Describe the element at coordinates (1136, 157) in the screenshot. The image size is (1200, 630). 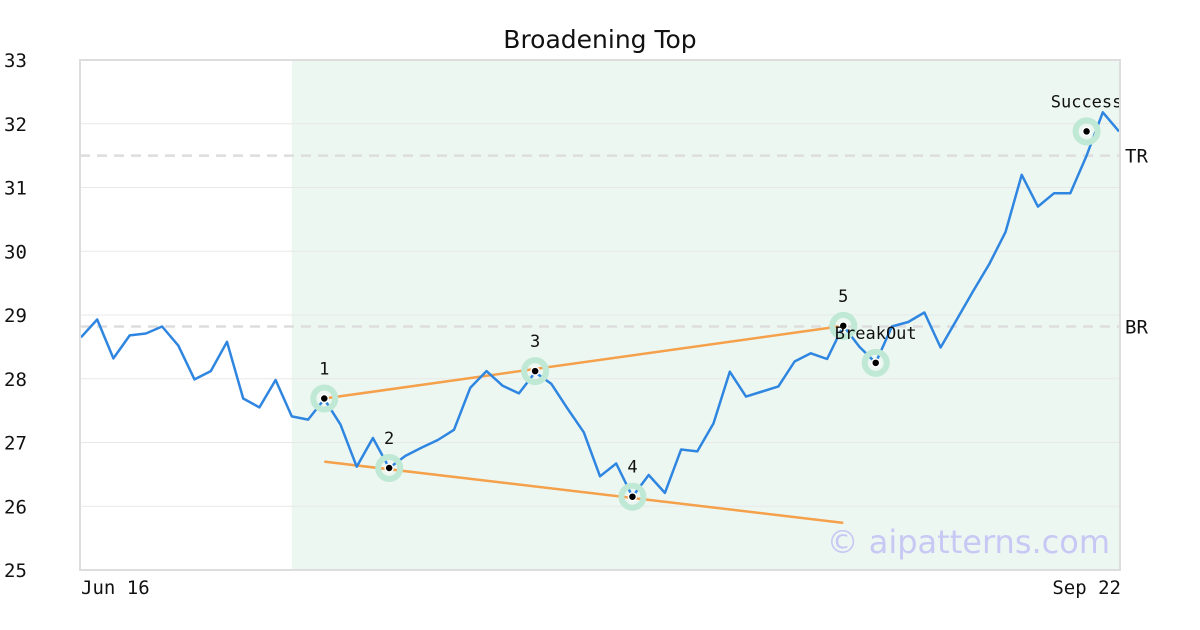
I see `level-label: TR` at that location.